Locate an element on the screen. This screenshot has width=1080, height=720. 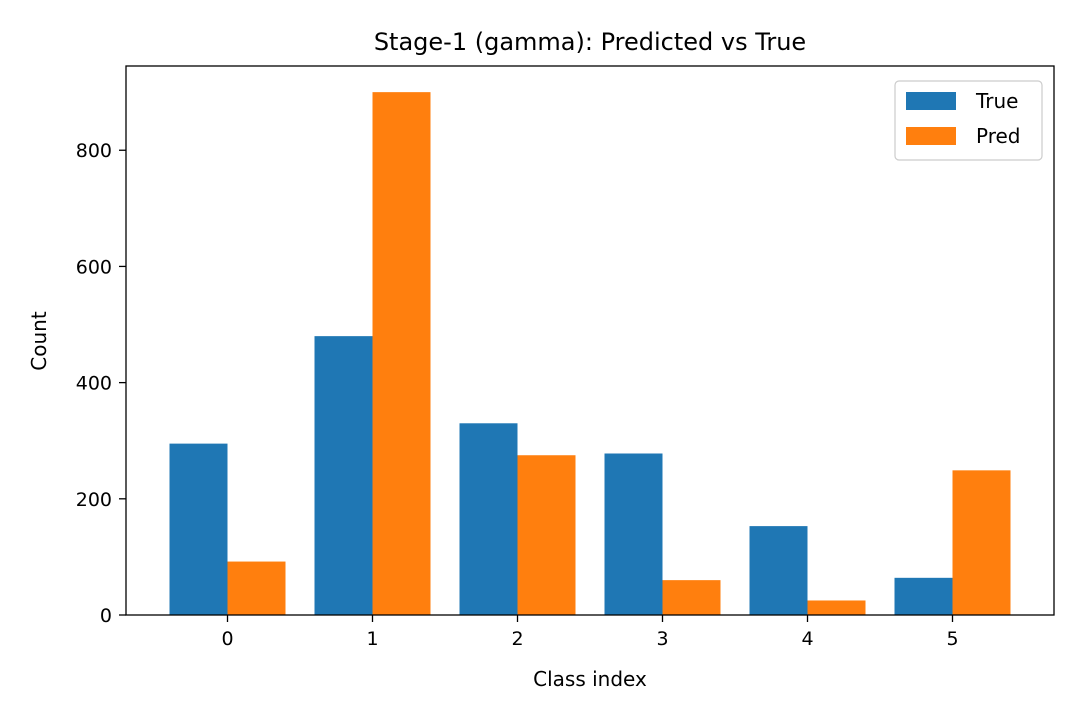
y-axis-ticks: 0 200 400 600 800 is located at coordinates (101, 383).